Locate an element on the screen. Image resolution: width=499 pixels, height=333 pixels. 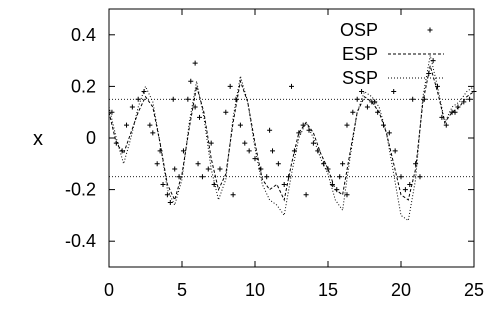
x-tick-label: 15 is located at coordinates (328, 290).